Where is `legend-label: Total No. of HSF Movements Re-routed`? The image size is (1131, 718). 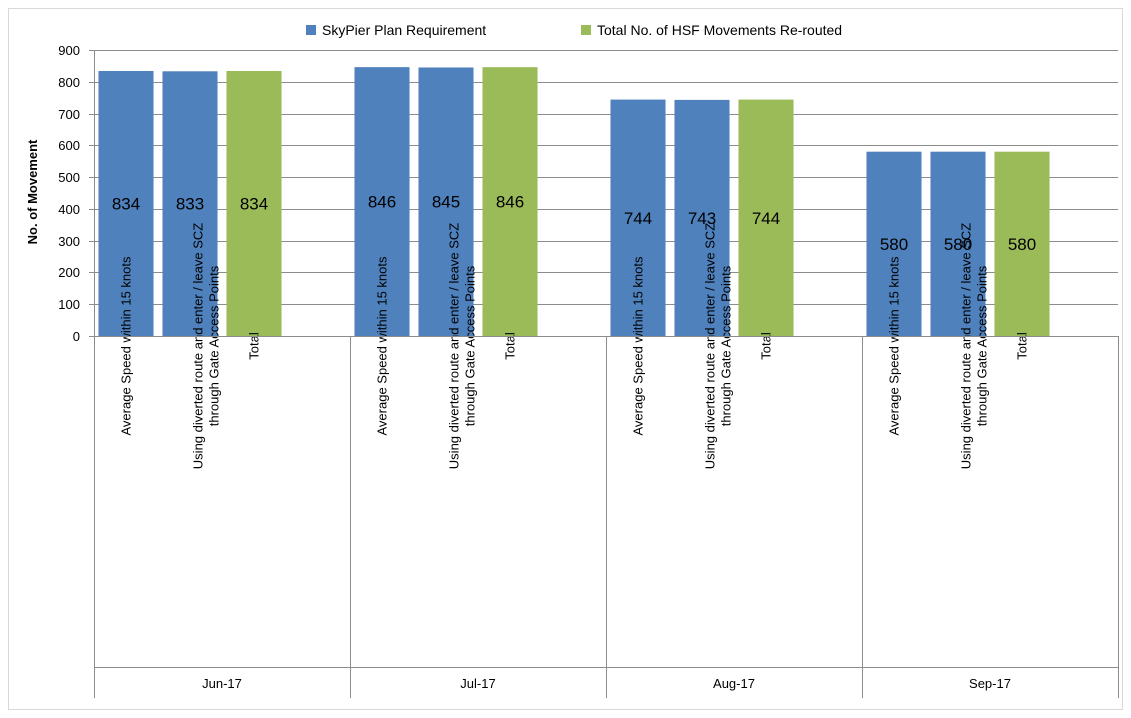 legend-label: Total No. of HSF Movements Re-routed is located at coordinates (719, 30).